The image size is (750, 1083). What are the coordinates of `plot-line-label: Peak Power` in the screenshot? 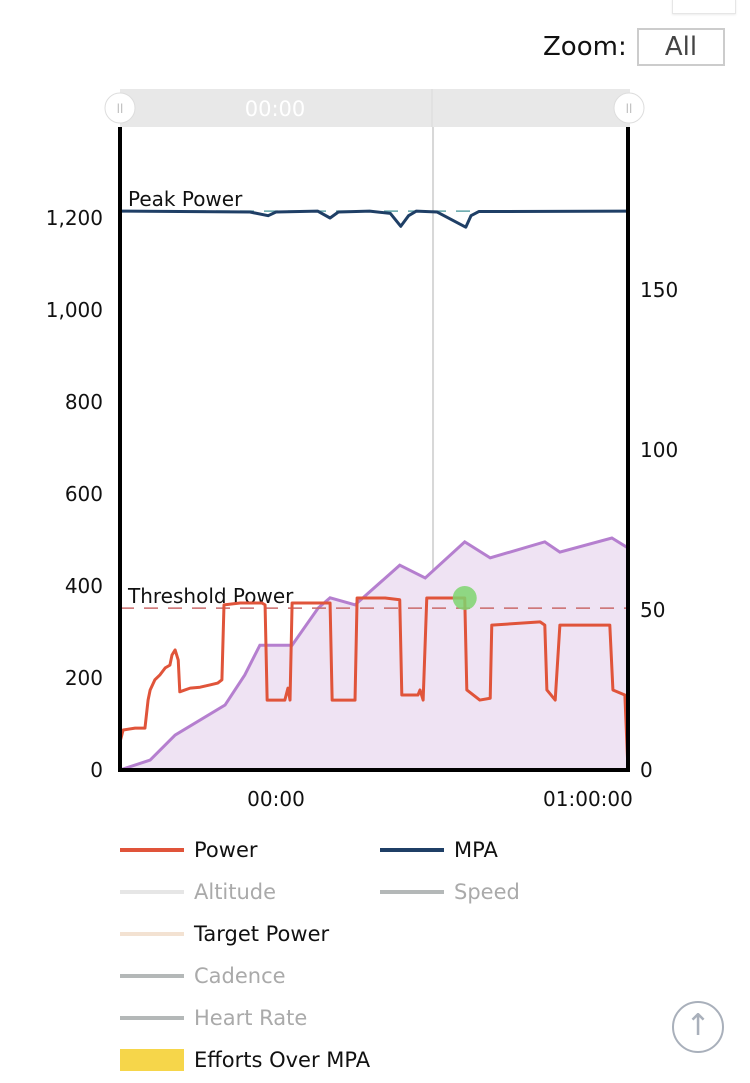 It's located at (185, 199).